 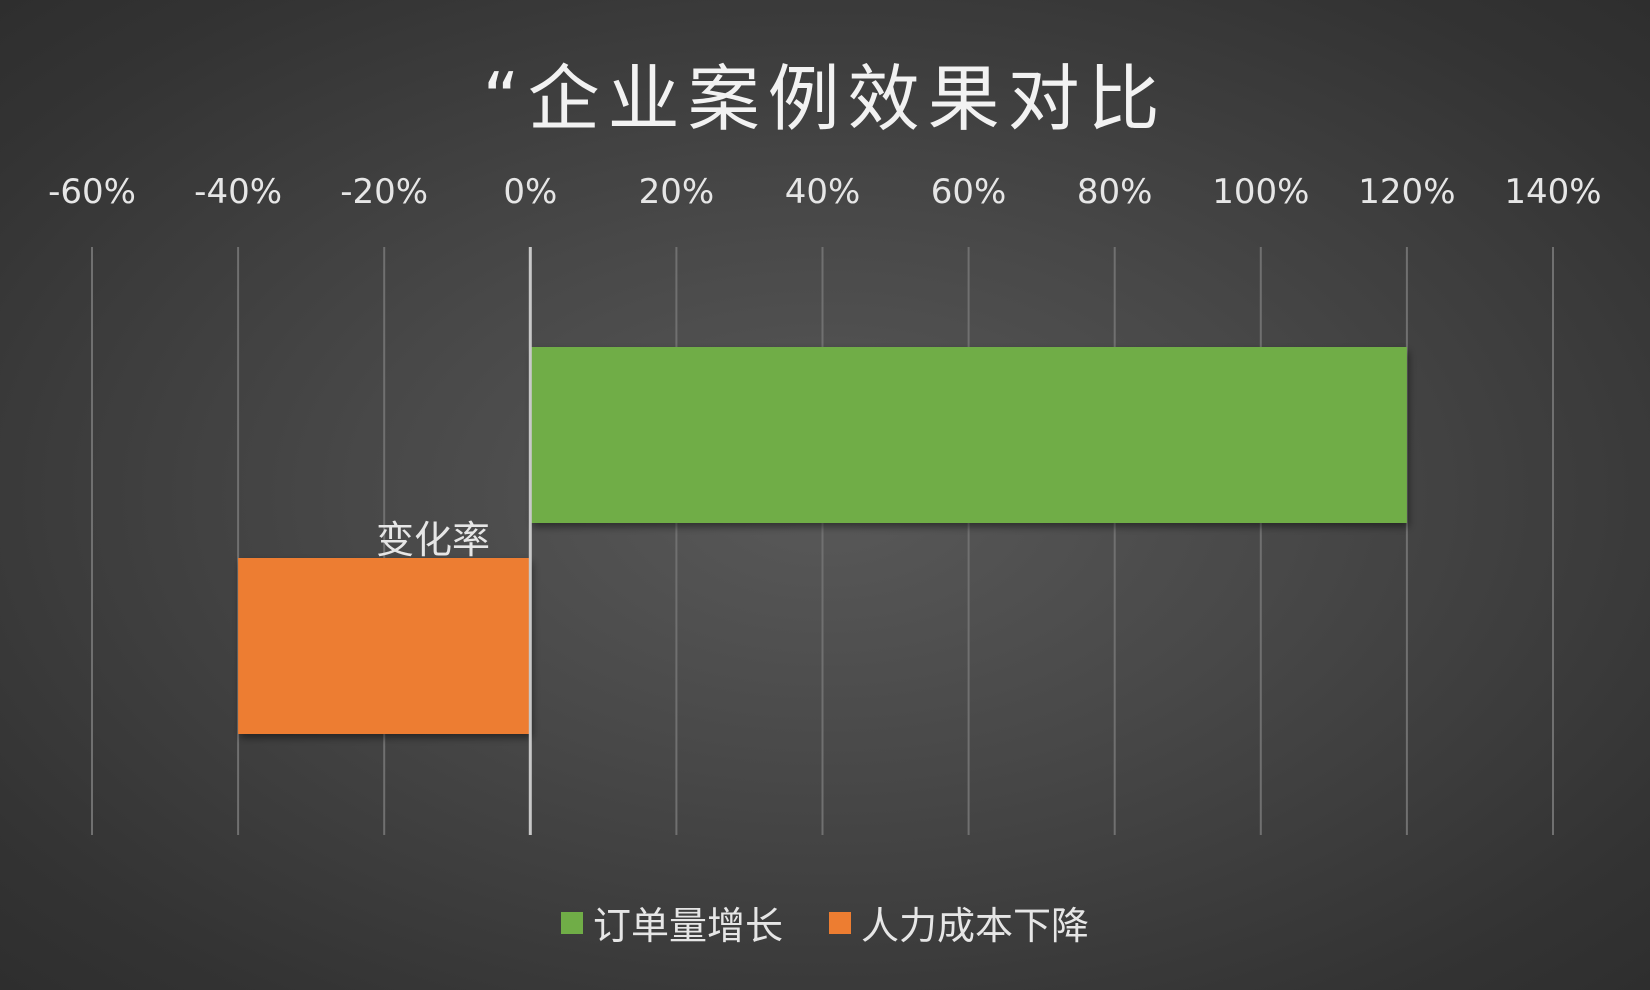 I want to click on x-tick-label: 80%, so click(x=1115, y=192).